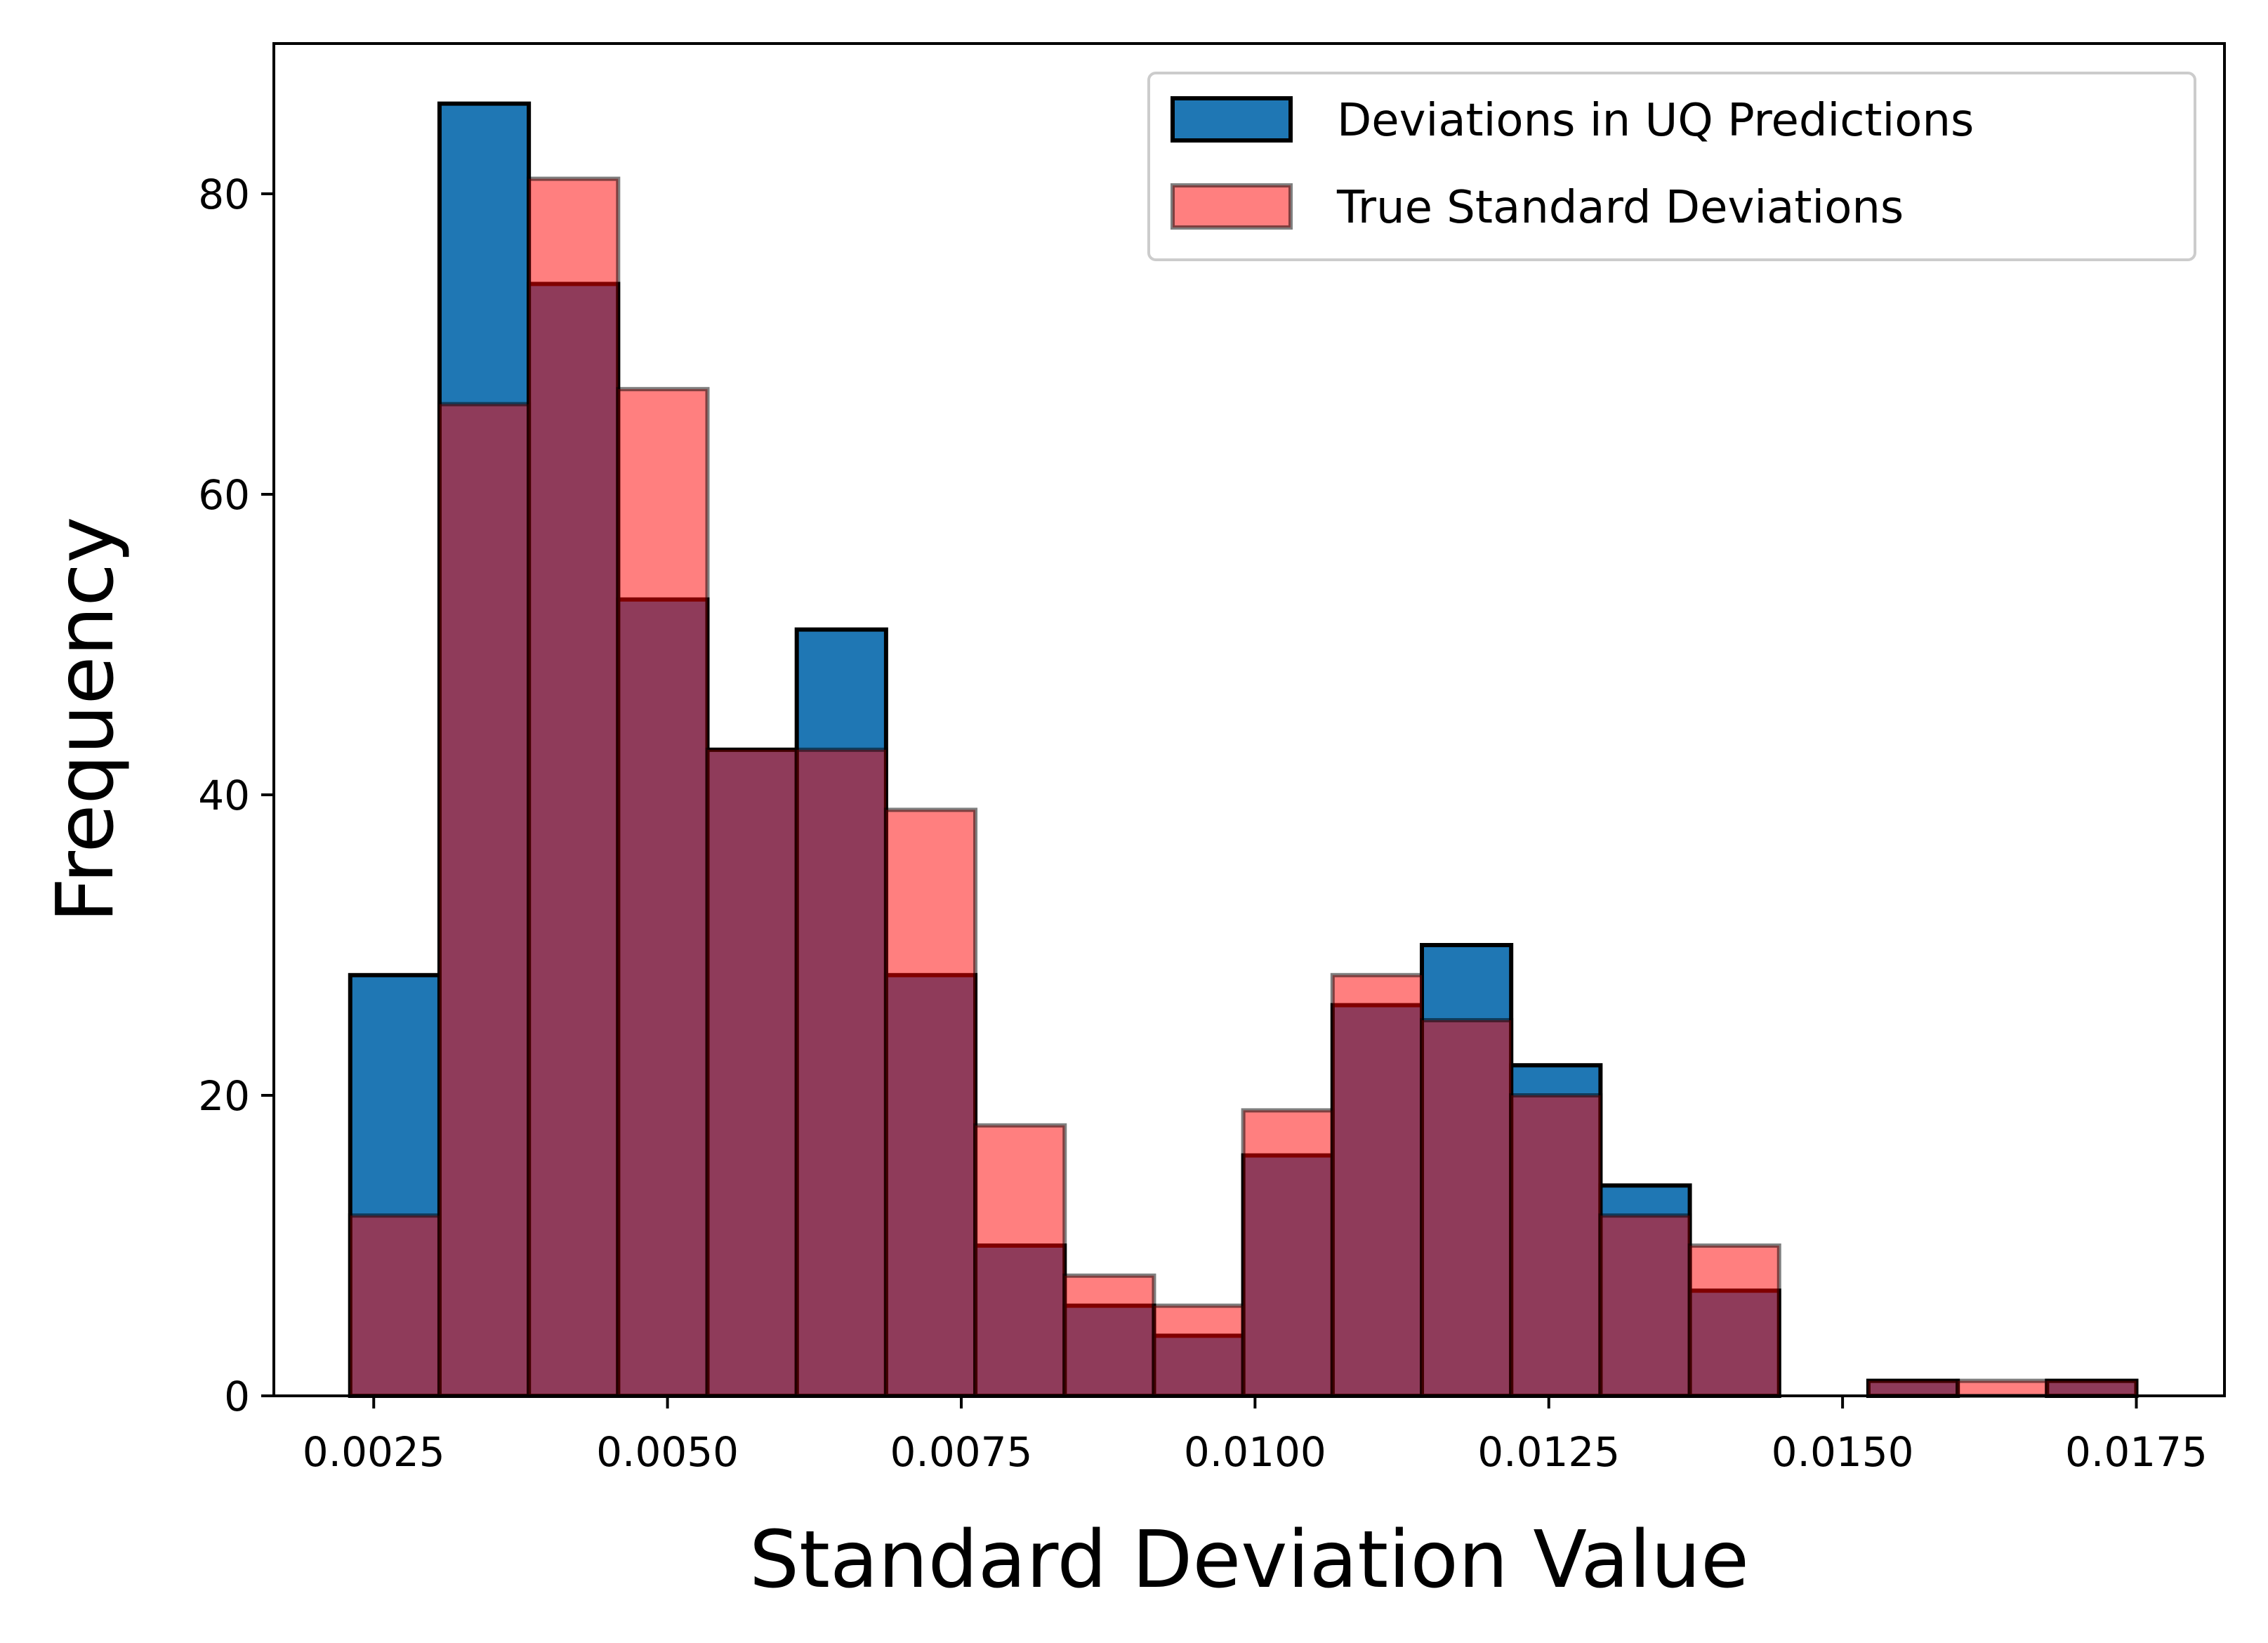 The height and width of the screenshot is (1643, 2268). I want to click on legend-box, so click(1672, 166).